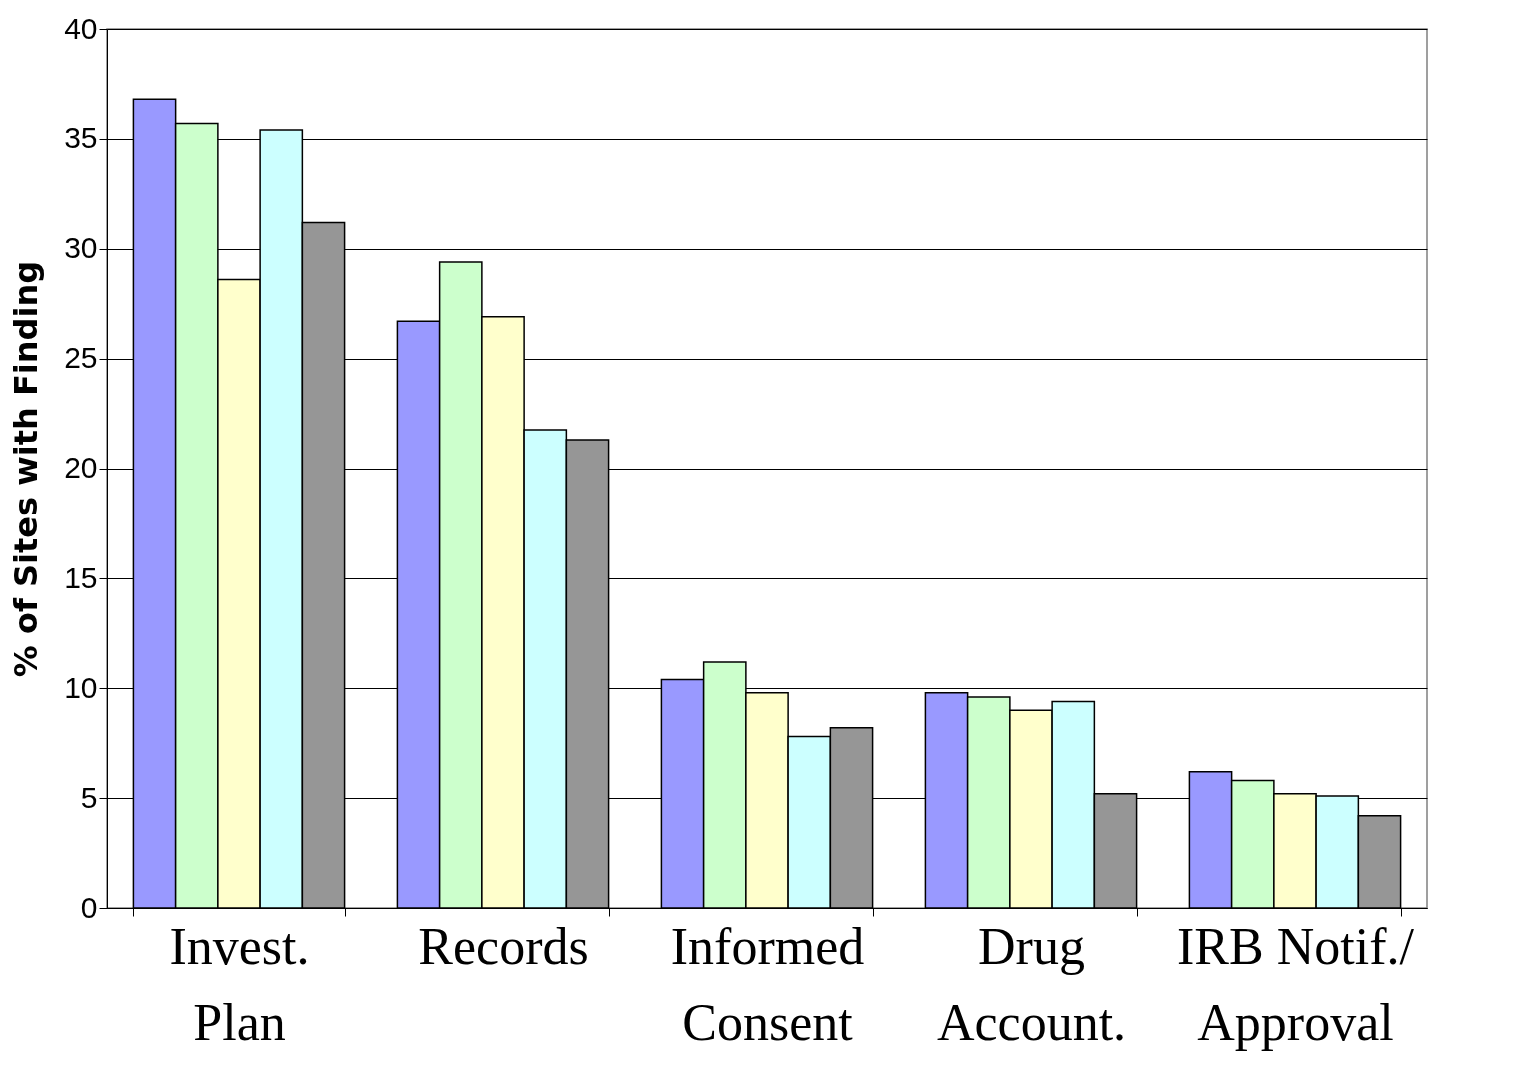 Image resolution: width=1532 pixels, height=1080 pixels. What do you see at coordinates (89, 907) in the screenshot?
I see `y-tick-label: 0` at bounding box center [89, 907].